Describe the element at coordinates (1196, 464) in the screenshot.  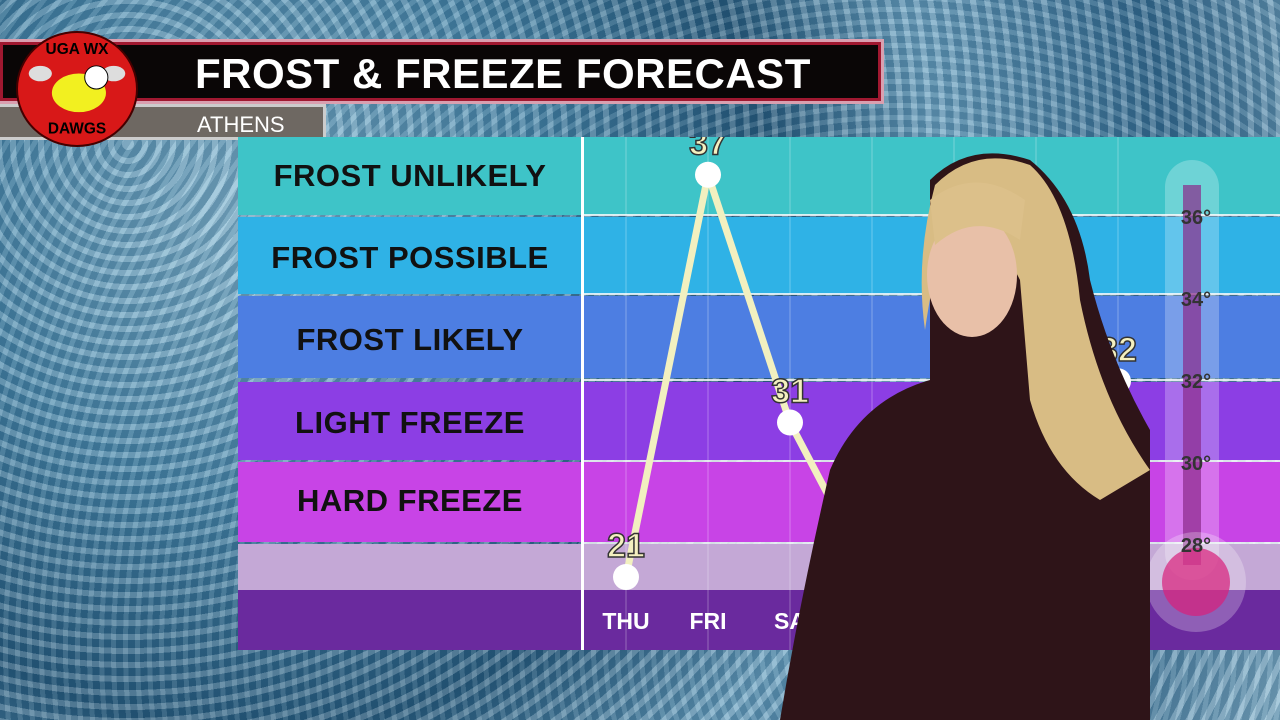
I see `thermometer-tick: 30°` at that location.